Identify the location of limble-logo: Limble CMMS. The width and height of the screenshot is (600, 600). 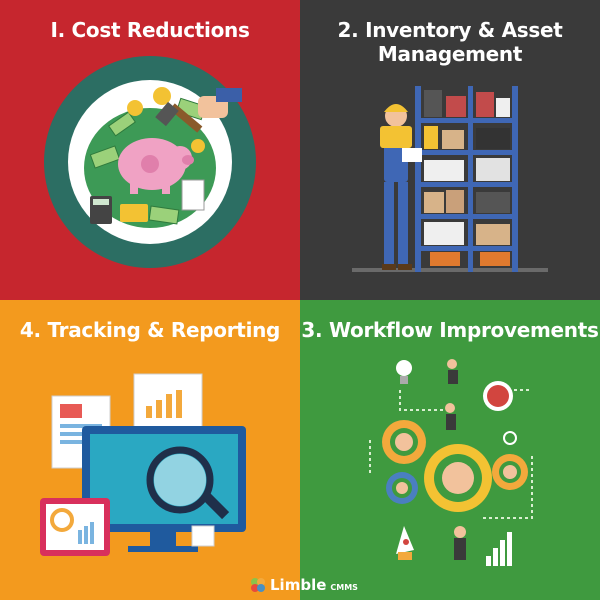
(304, 585).